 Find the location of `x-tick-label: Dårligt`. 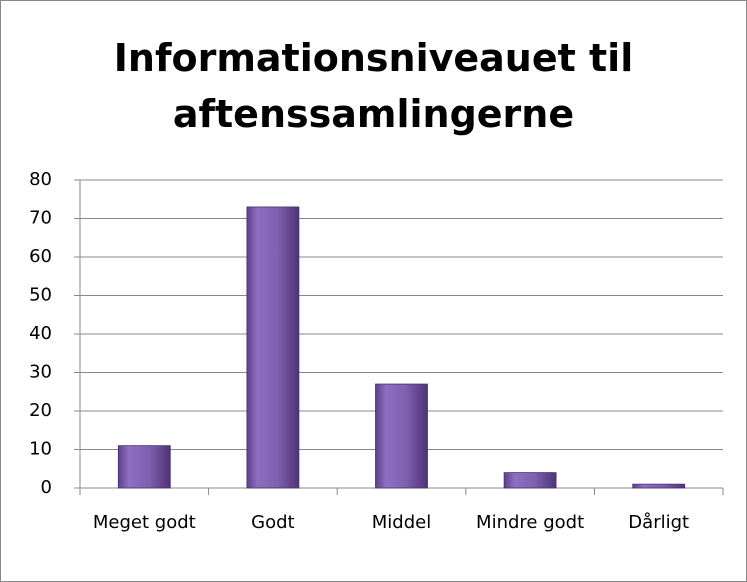

x-tick-label: Dårligt is located at coordinates (659, 522).